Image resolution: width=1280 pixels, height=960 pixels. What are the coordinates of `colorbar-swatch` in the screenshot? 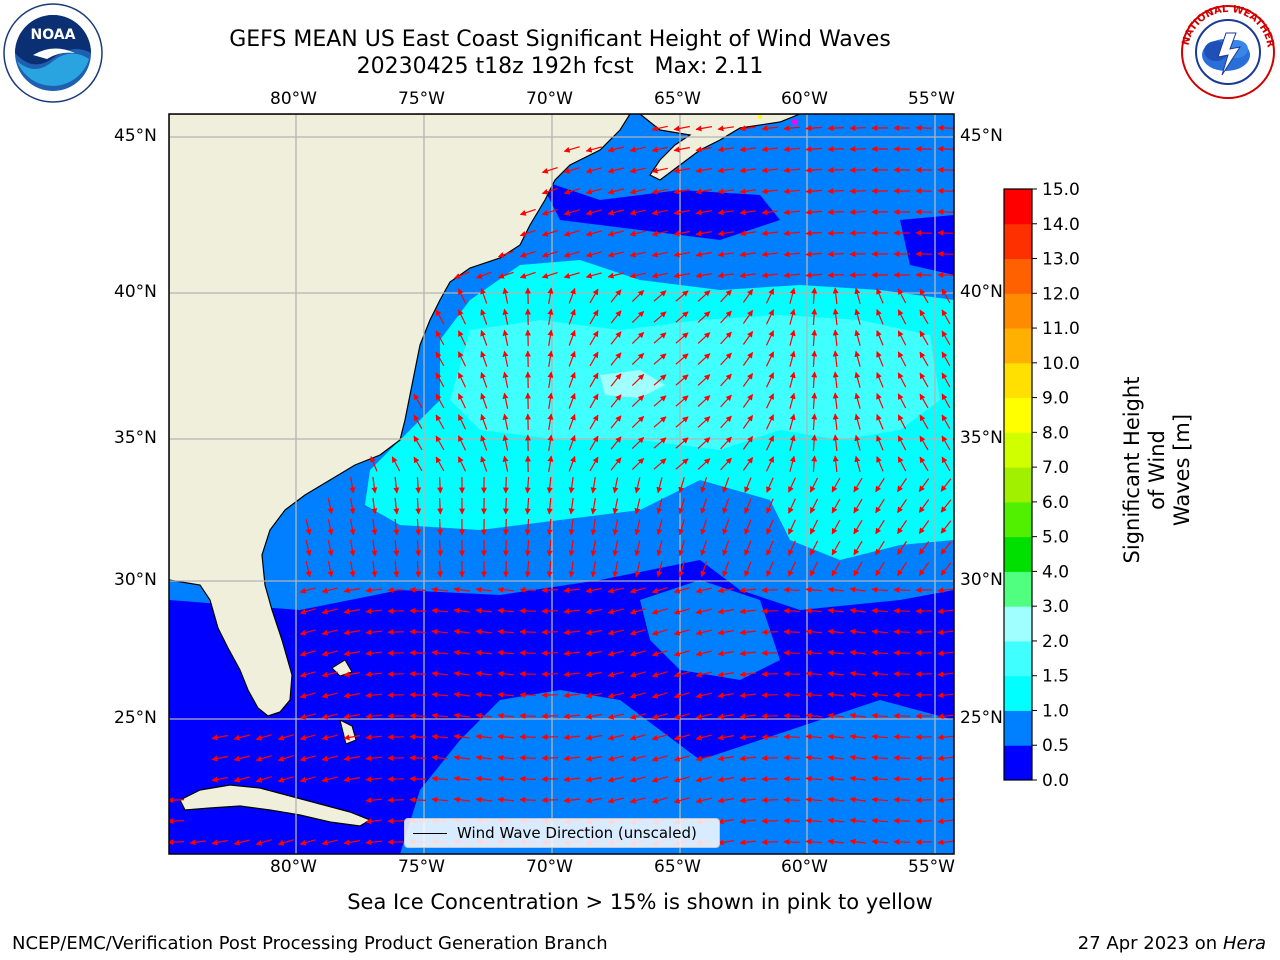 It's located at (1018, 415).